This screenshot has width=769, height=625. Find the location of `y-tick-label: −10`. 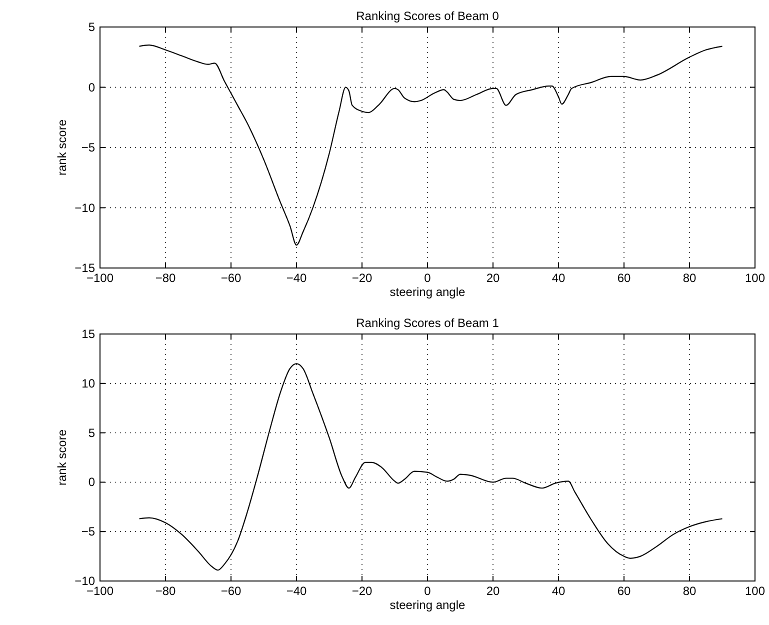

y-tick-label: −10 is located at coordinates (85, 207).